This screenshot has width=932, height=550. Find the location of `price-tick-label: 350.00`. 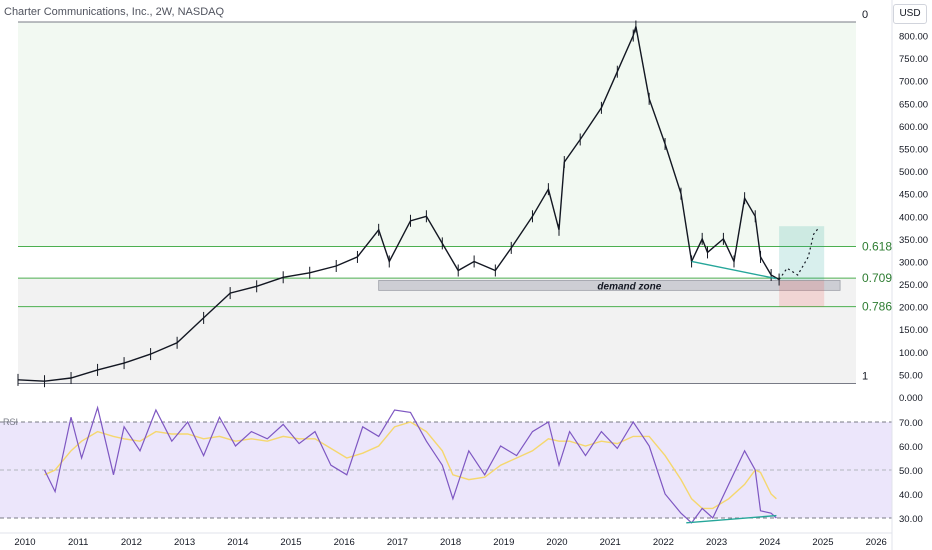

price-tick-label: 350.00 is located at coordinates (913, 240).